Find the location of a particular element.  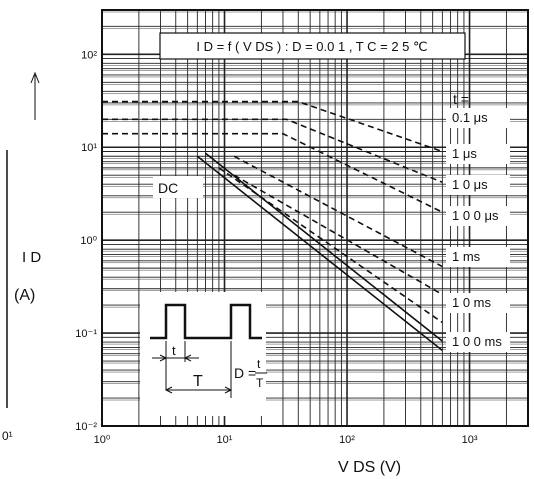

curve-label: 1 0 0 μs is located at coordinates (475, 215).